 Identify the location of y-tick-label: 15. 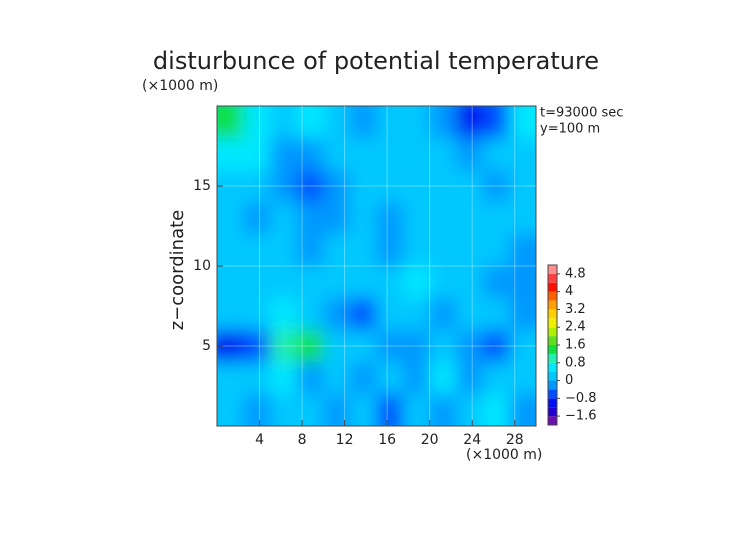
(202, 186).